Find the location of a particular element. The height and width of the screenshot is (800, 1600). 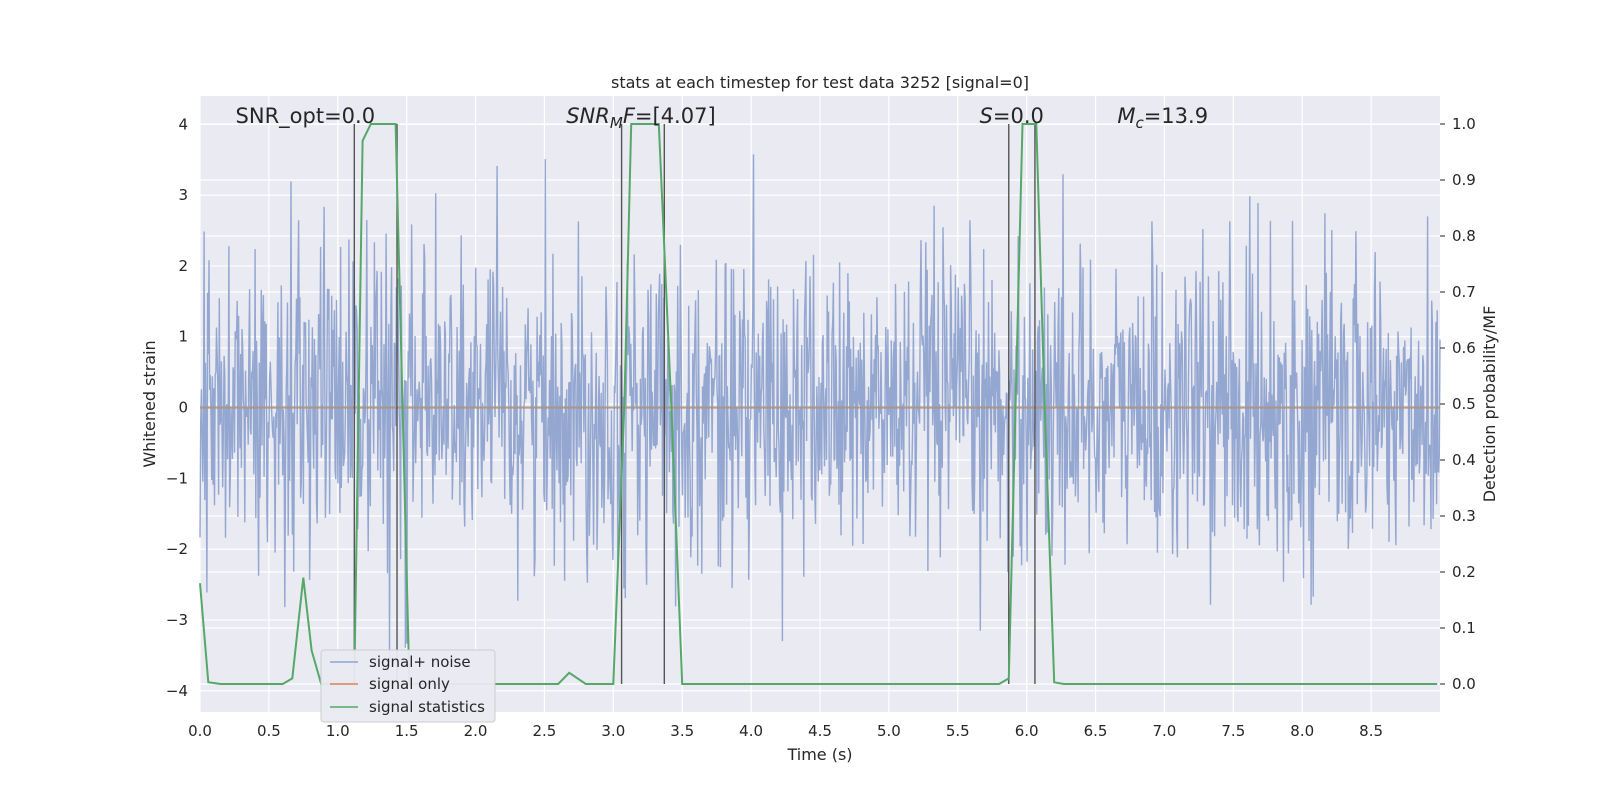

x-tick-label: 6.0 is located at coordinates (1027, 731).